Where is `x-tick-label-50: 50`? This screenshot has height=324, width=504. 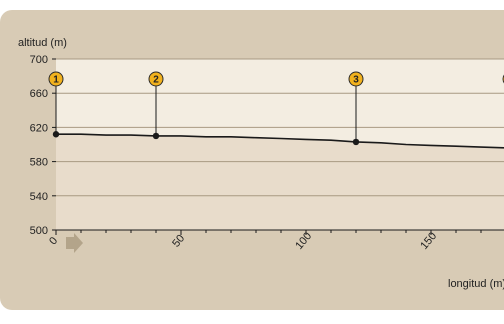 x-tick-label-50: 50 is located at coordinates (178, 241).